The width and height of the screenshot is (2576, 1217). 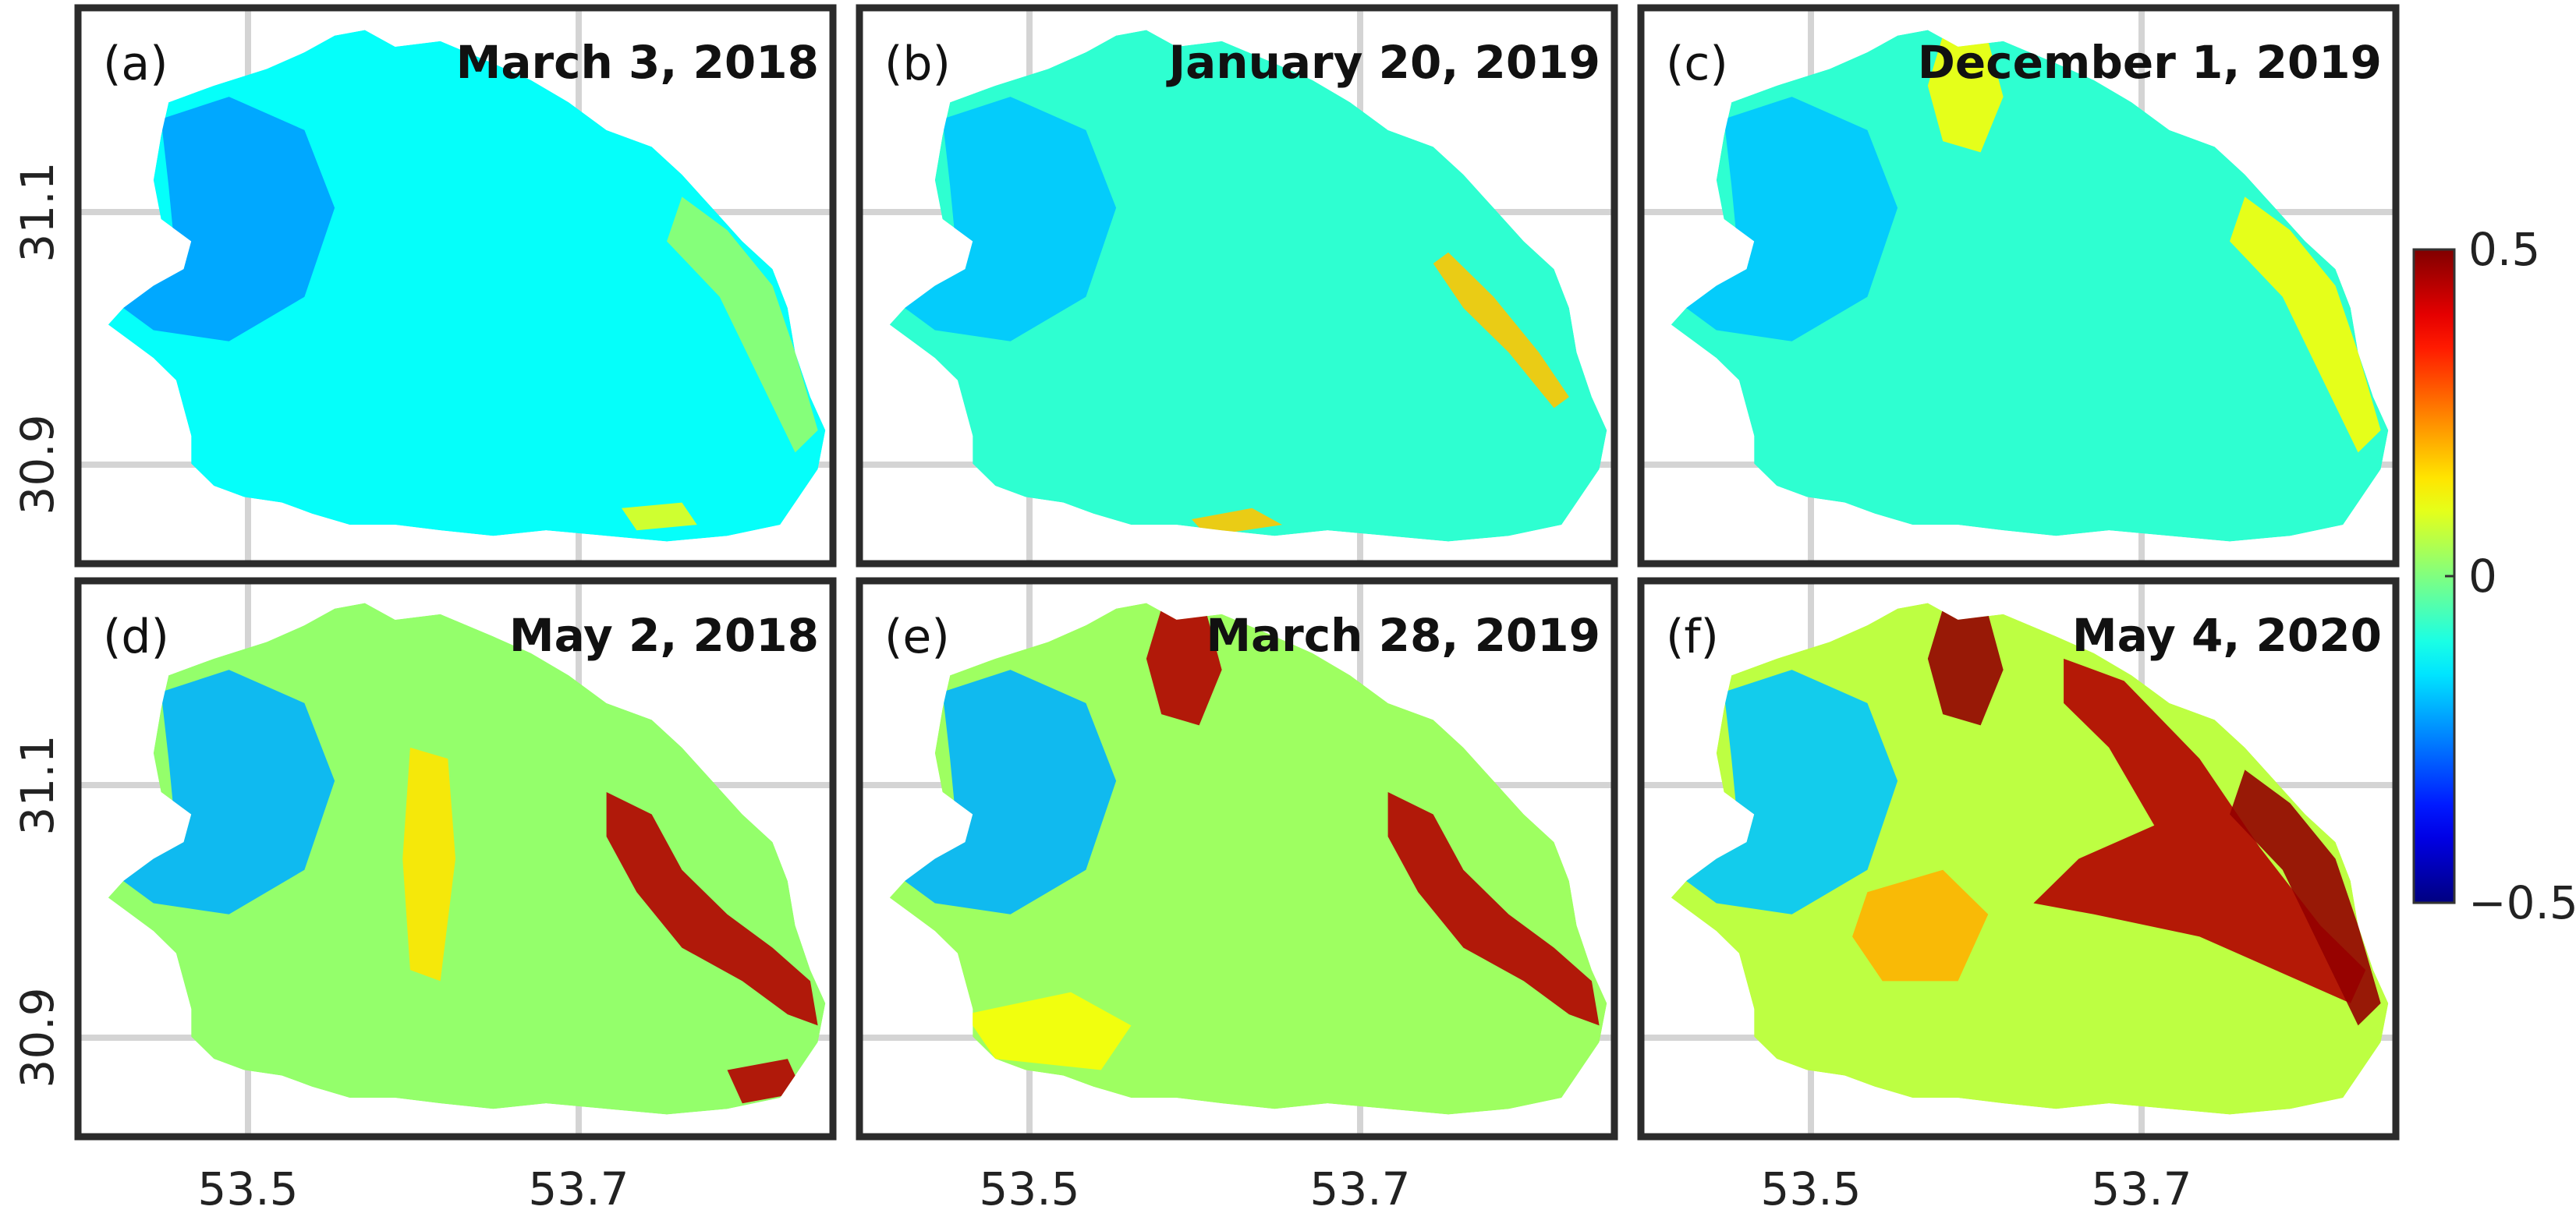 I want to click on colorbar-tick-label: 0.5, so click(x=2504, y=249).